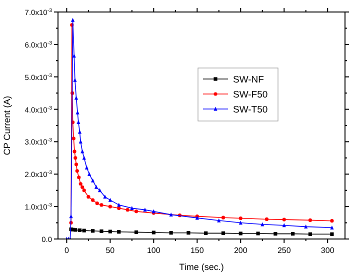 The image size is (353, 279). What do you see at coordinates (241, 250) in the screenshot?
I see `x-tick-label: 200` at bounding box center [241, 250].